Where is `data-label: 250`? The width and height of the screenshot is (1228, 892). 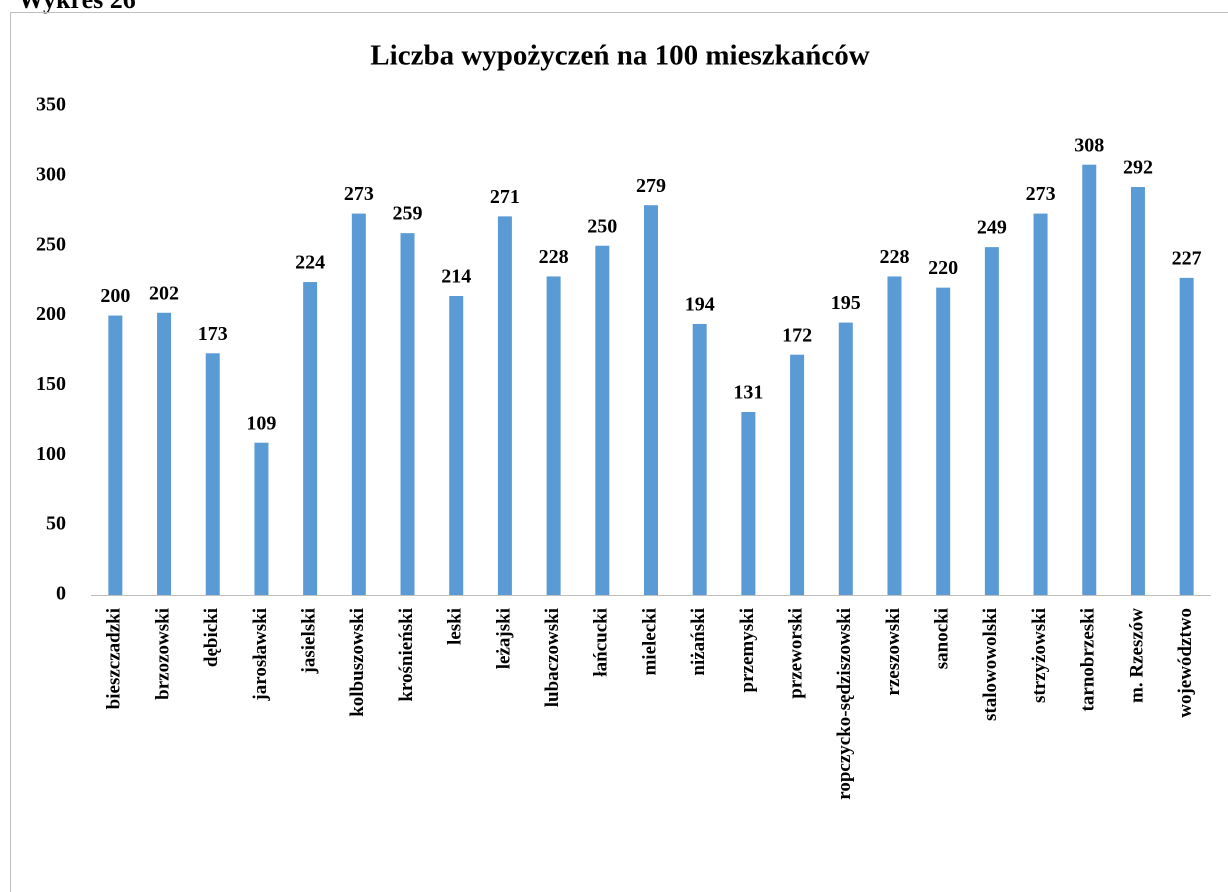 data-label: 250 is located at coordinates (602, 226).